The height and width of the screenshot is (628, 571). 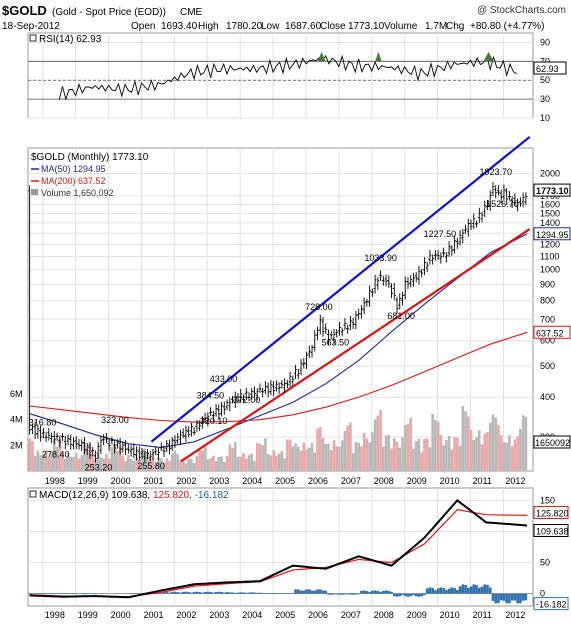 What do you see at coordinates (550, 244) in the screenshot?
I see `price-tick-label: 1200` at bounding box center [550, 244].